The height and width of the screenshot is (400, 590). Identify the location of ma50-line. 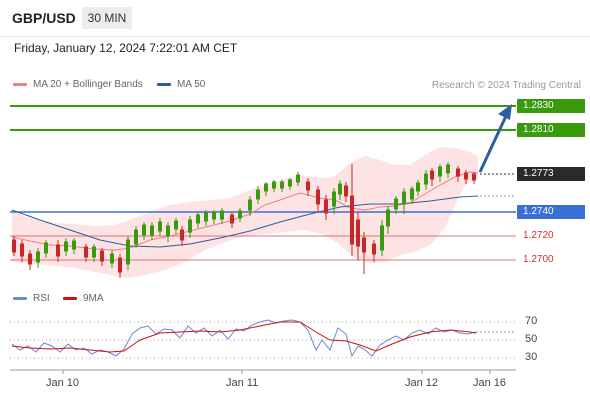
(245, 221).